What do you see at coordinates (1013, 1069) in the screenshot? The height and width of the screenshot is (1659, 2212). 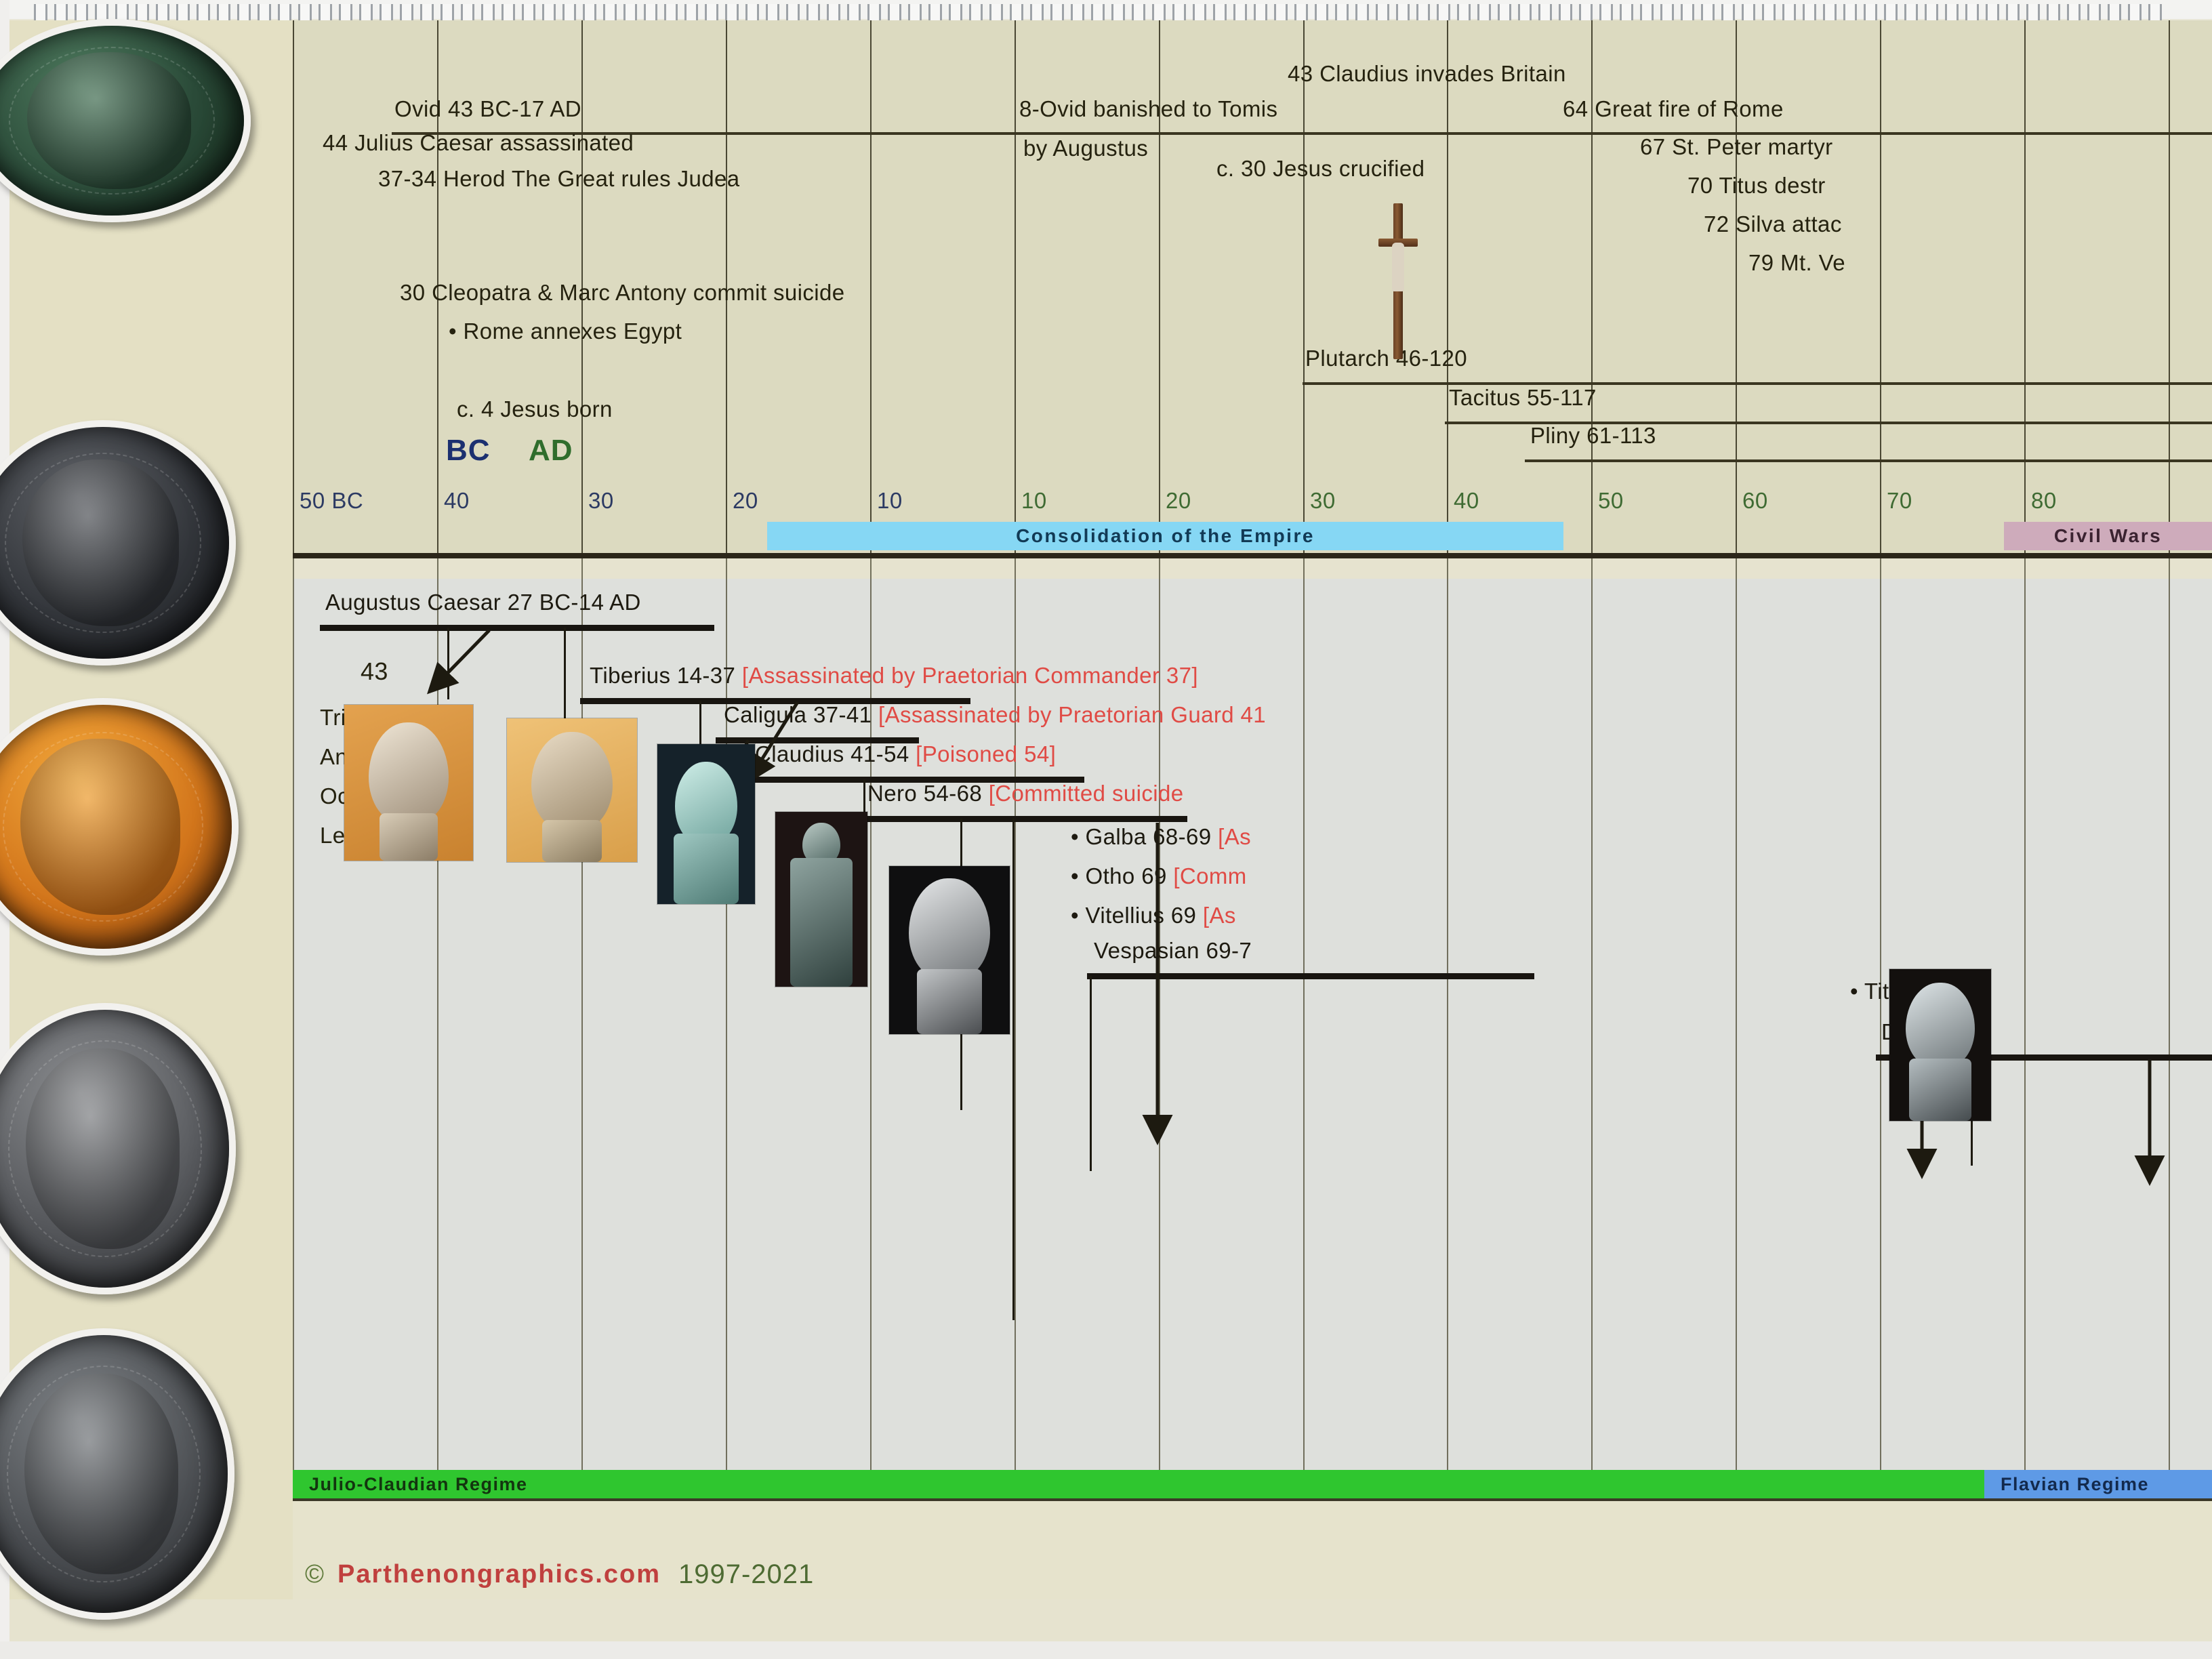 I see `connector-nero-b` at bounding box center [1013, 1069].